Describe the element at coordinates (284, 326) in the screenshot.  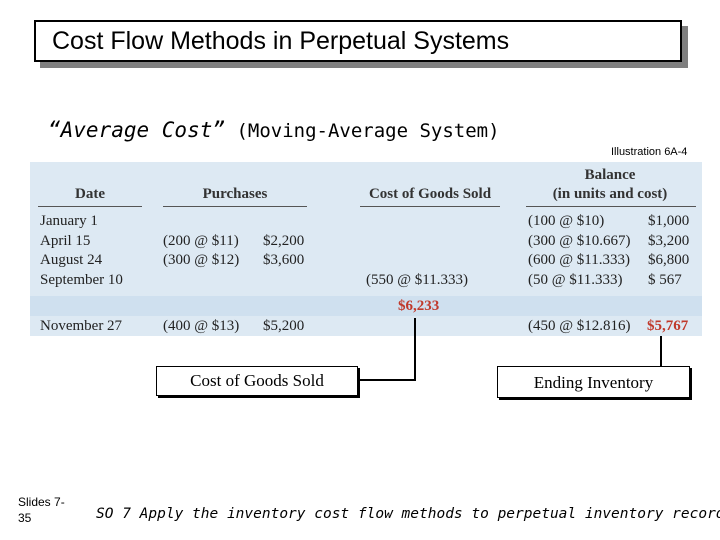
I see `row-purchase-cost: $5,200` at that location.